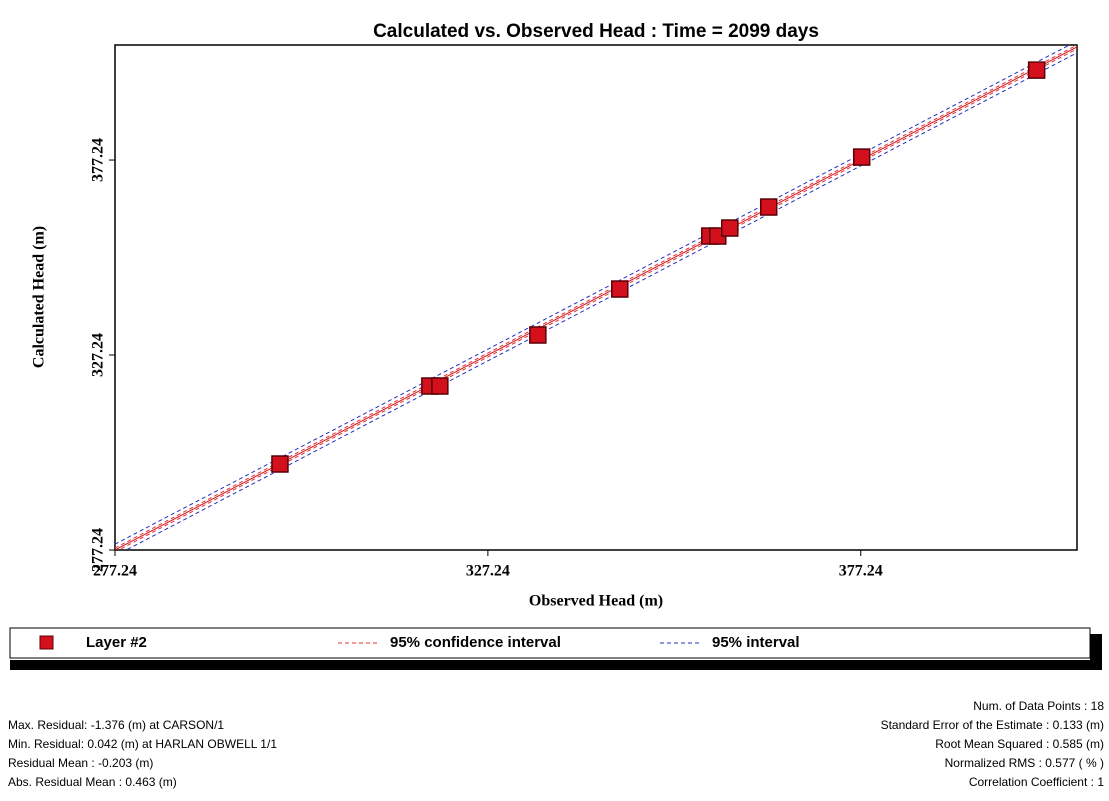 This screenshot has height=801, width=1109. What do you see at coordinates (98, 160) in the screenshot?
I see `y-tick-label: 377.24` at bounding box center [98, 160].